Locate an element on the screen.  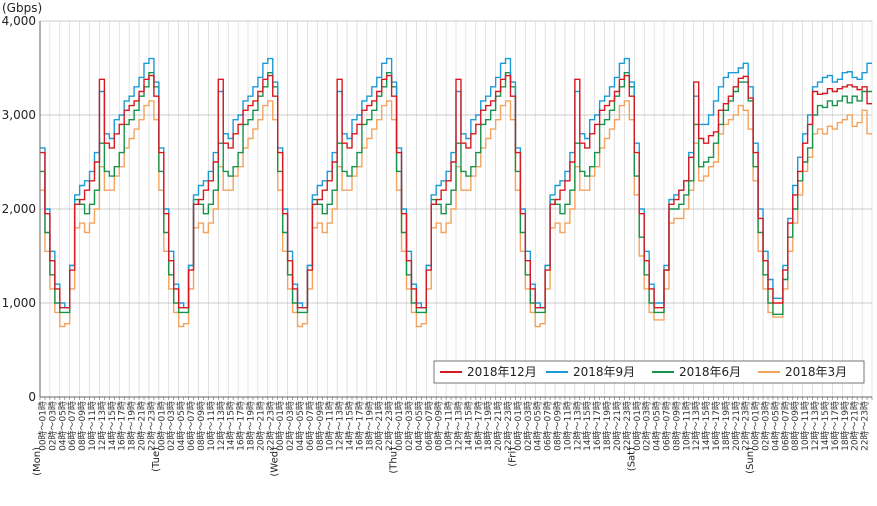
day-label: (Sat) is located at coordinates (631, 459).